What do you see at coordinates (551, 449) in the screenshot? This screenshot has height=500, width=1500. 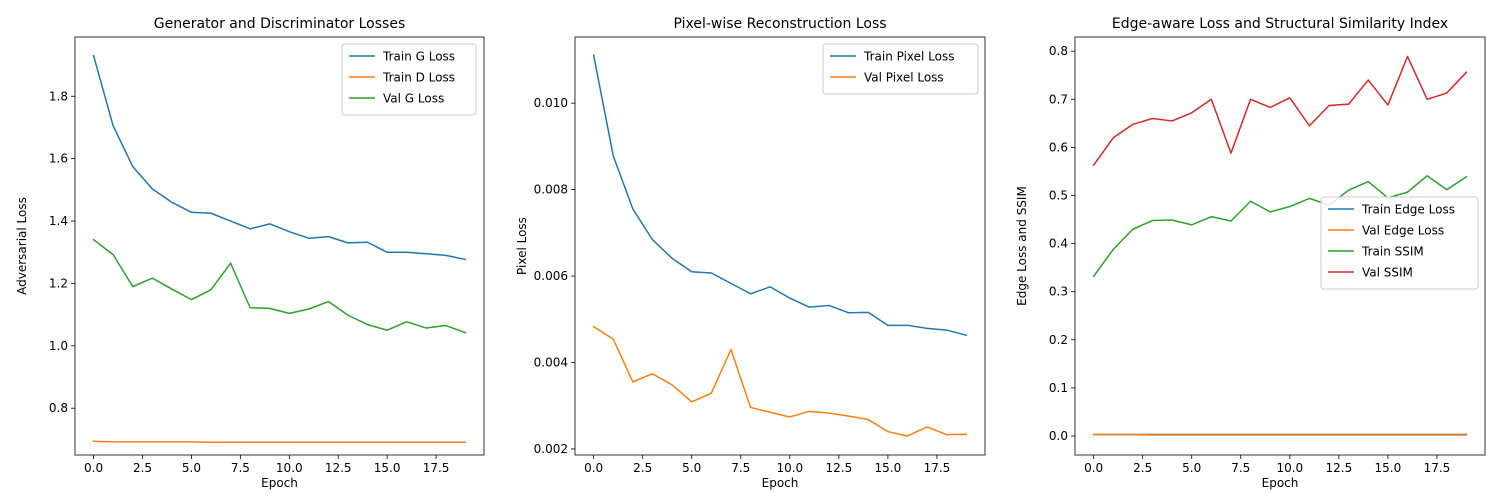 I see `y-tick-label: 0.002` at bounding box center [551, 449].